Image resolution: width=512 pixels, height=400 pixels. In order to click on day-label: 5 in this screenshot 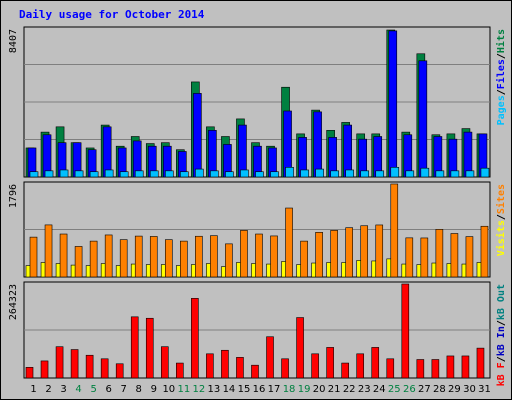, I will do `click(93, 389)`.